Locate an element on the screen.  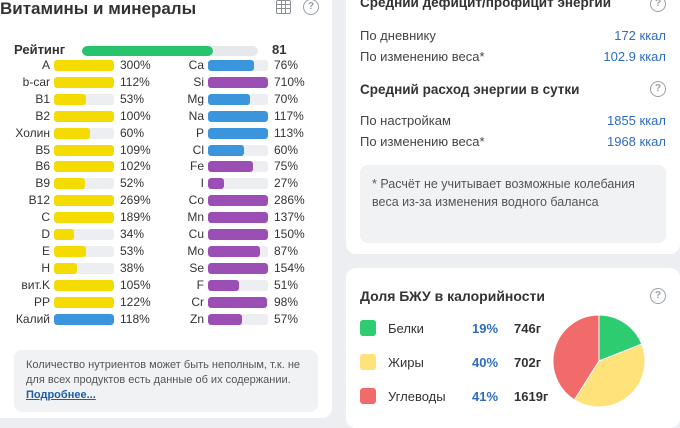
nutrient-name: C is located at coordinates (45, 217).